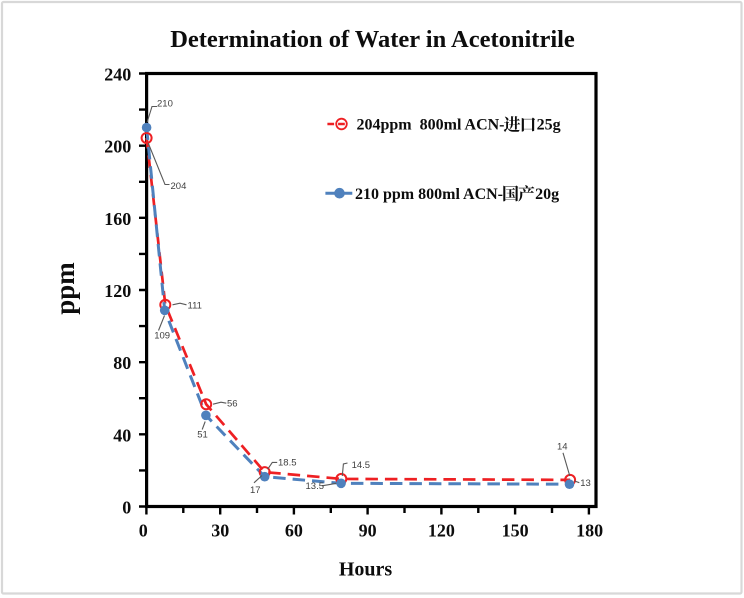 The height and width of the screenshot is (598, 744). Describe the element at coordinates (549, 125) in the screenshot. I see `svg-text: 25g` at that location.